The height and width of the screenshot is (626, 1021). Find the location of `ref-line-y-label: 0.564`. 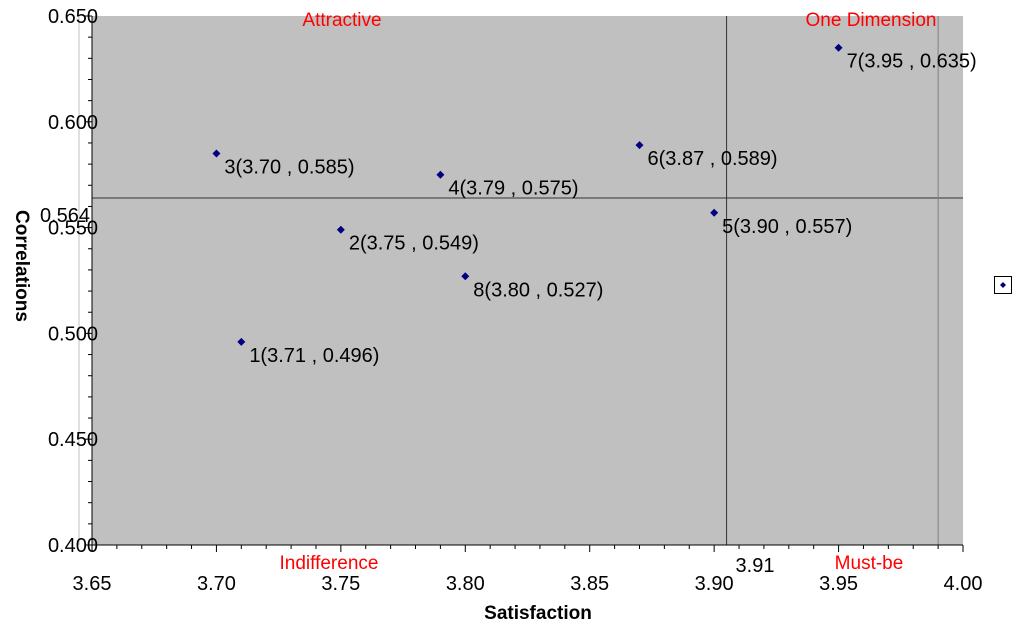

ref-line-y-label: 0.564 is located at coordinates (65, 216).